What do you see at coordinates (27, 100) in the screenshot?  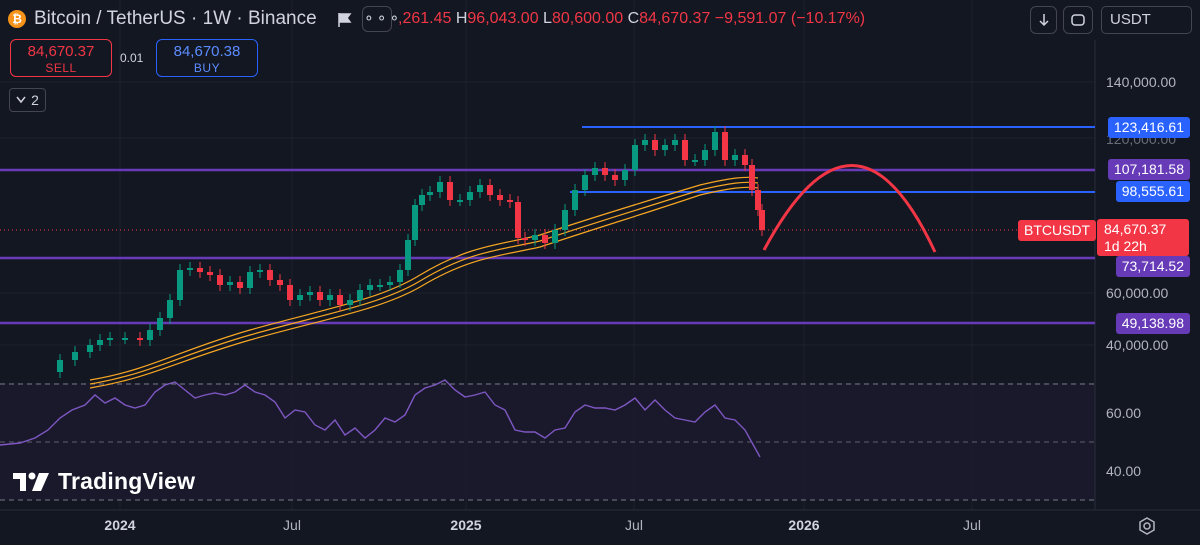 I see `indicators-toggle: 2` at bounding box center [27, 100].